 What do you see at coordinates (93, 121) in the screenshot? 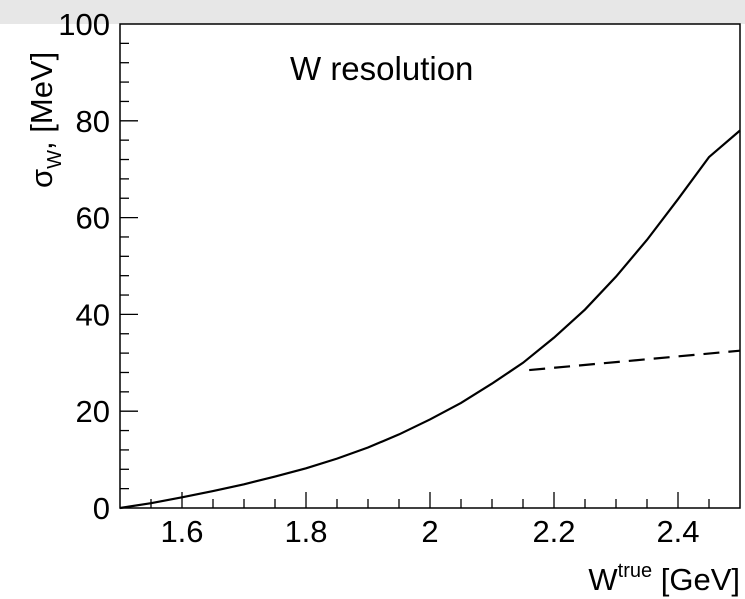
I see `y-tick-label: 80` at bounding box center [93, 121].